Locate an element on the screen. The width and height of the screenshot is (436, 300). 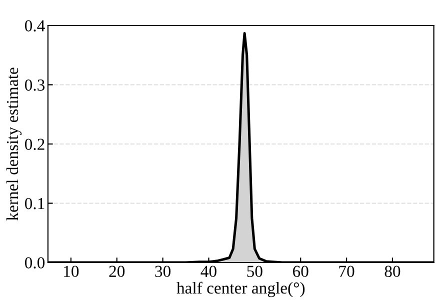
y-tick-label: 0.0 is located at coordinates (34, 263).